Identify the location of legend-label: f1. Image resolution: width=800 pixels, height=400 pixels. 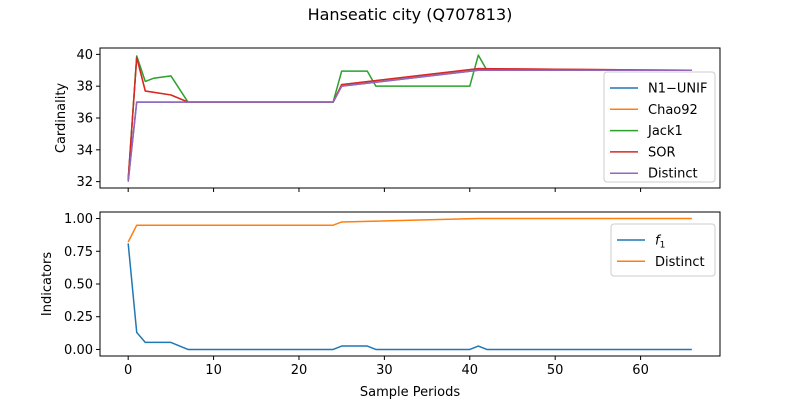
(660, 242).